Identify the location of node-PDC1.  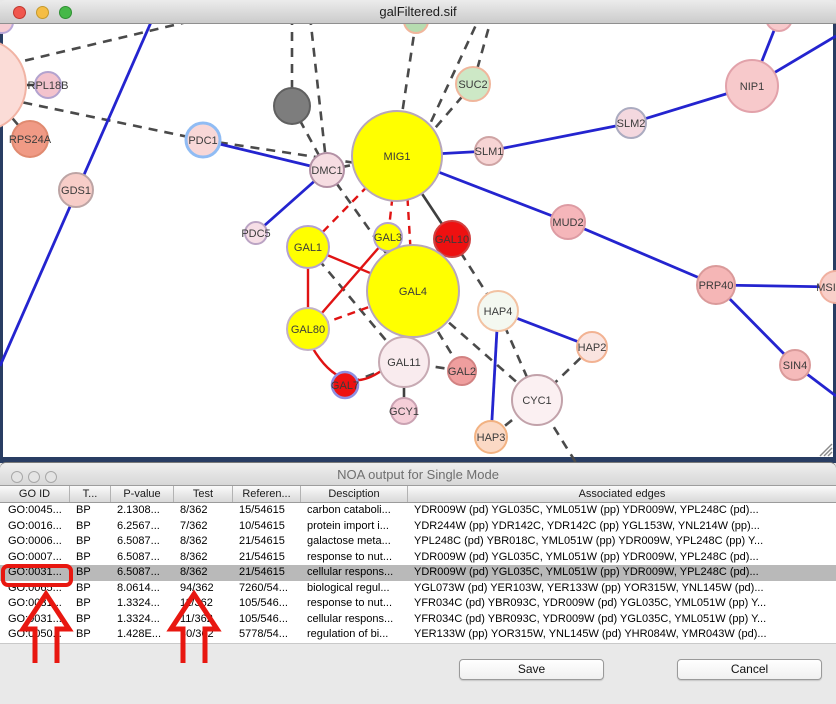
(203, 140).